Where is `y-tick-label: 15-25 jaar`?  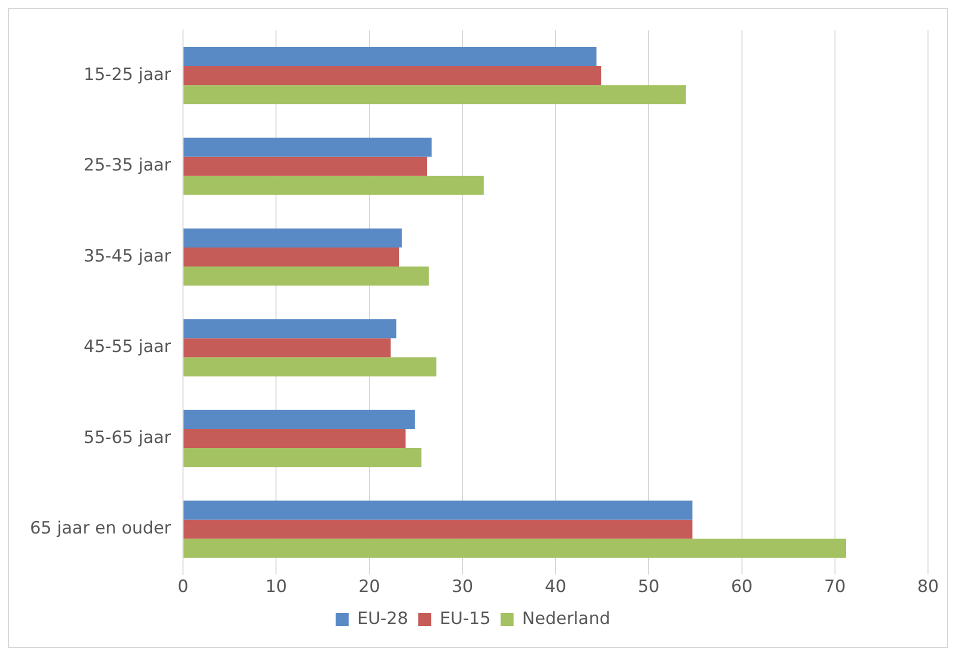
y-tick-label: 15-25 jaar is located at coordinates (128, 74).